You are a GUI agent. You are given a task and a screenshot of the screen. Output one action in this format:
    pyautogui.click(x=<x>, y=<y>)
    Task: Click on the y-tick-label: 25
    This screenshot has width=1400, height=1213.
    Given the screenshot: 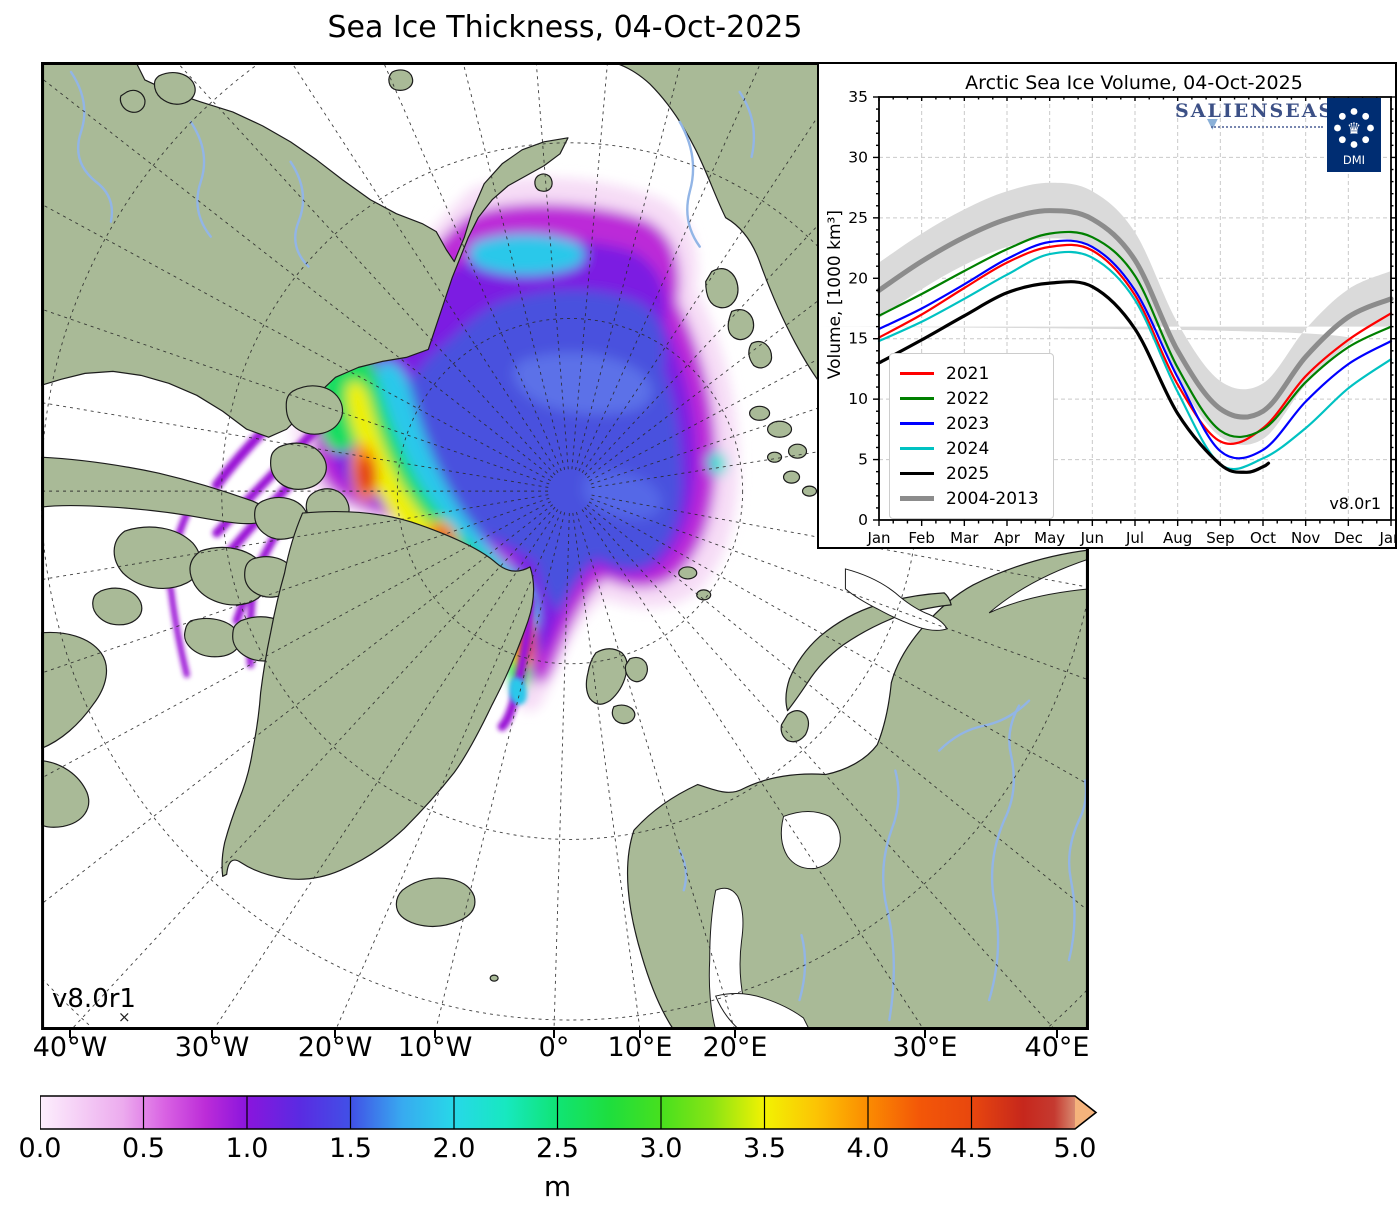 What is the action you would take?
    pyautogui.click(x=858, y=218)
    